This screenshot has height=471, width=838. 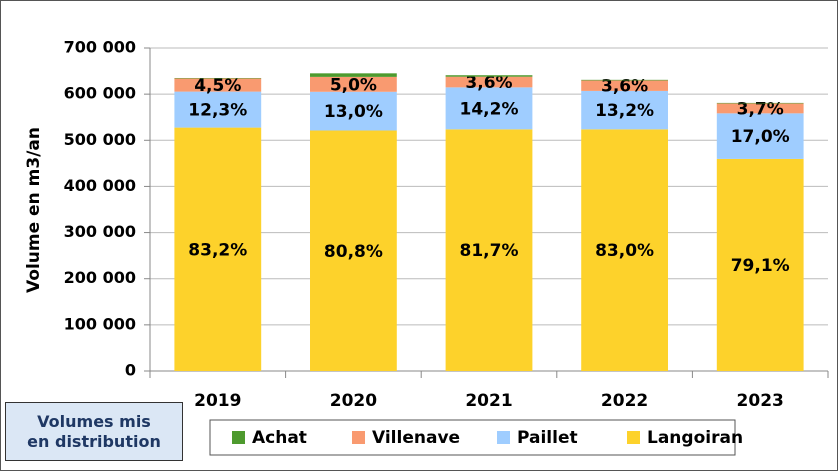 I want to click on y-tick-label: 700 000, so click(x=100, y=47).